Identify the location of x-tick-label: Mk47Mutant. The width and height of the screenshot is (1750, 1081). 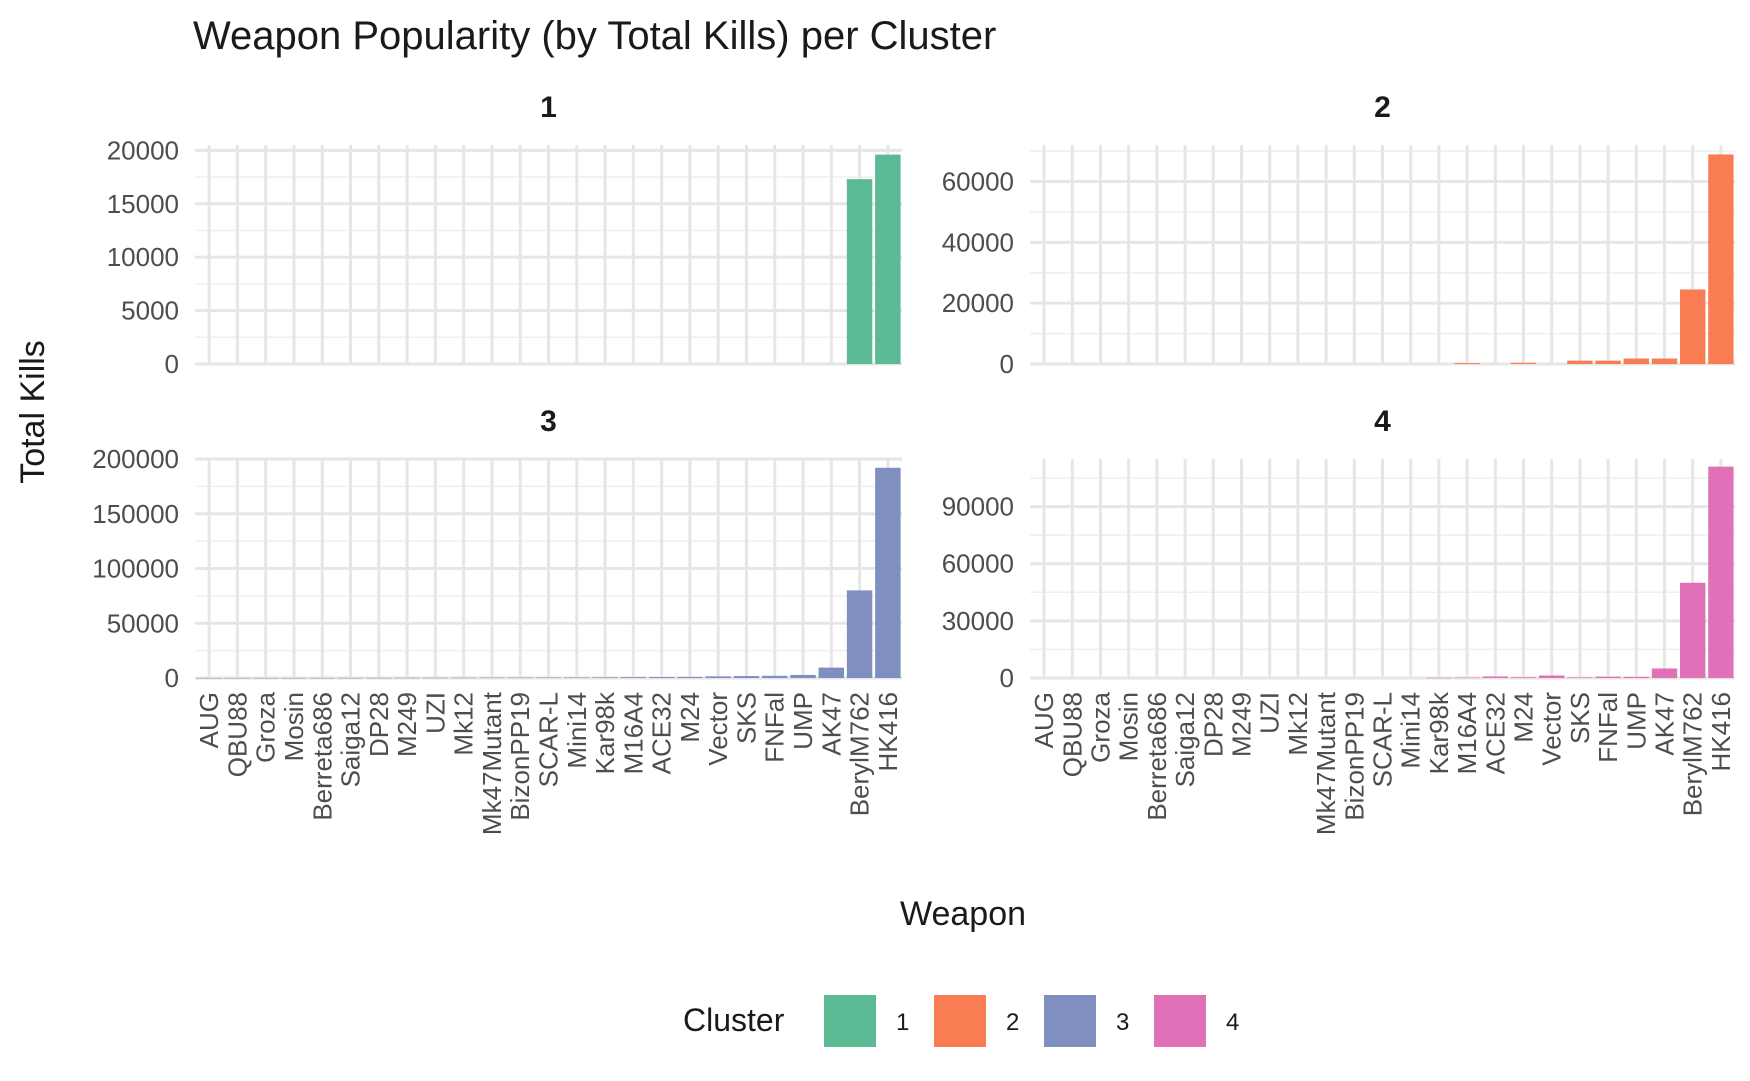
(492, 763).